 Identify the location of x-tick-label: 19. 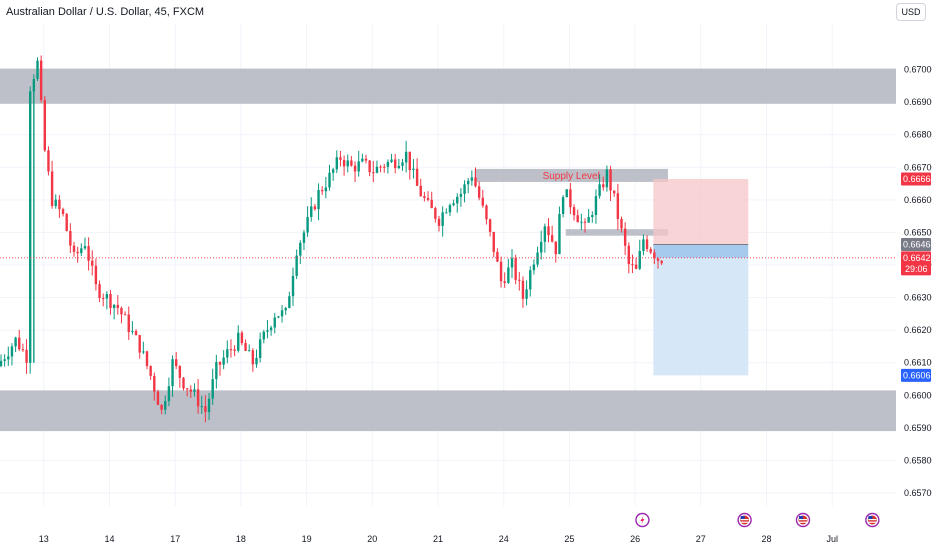
(307, 539).